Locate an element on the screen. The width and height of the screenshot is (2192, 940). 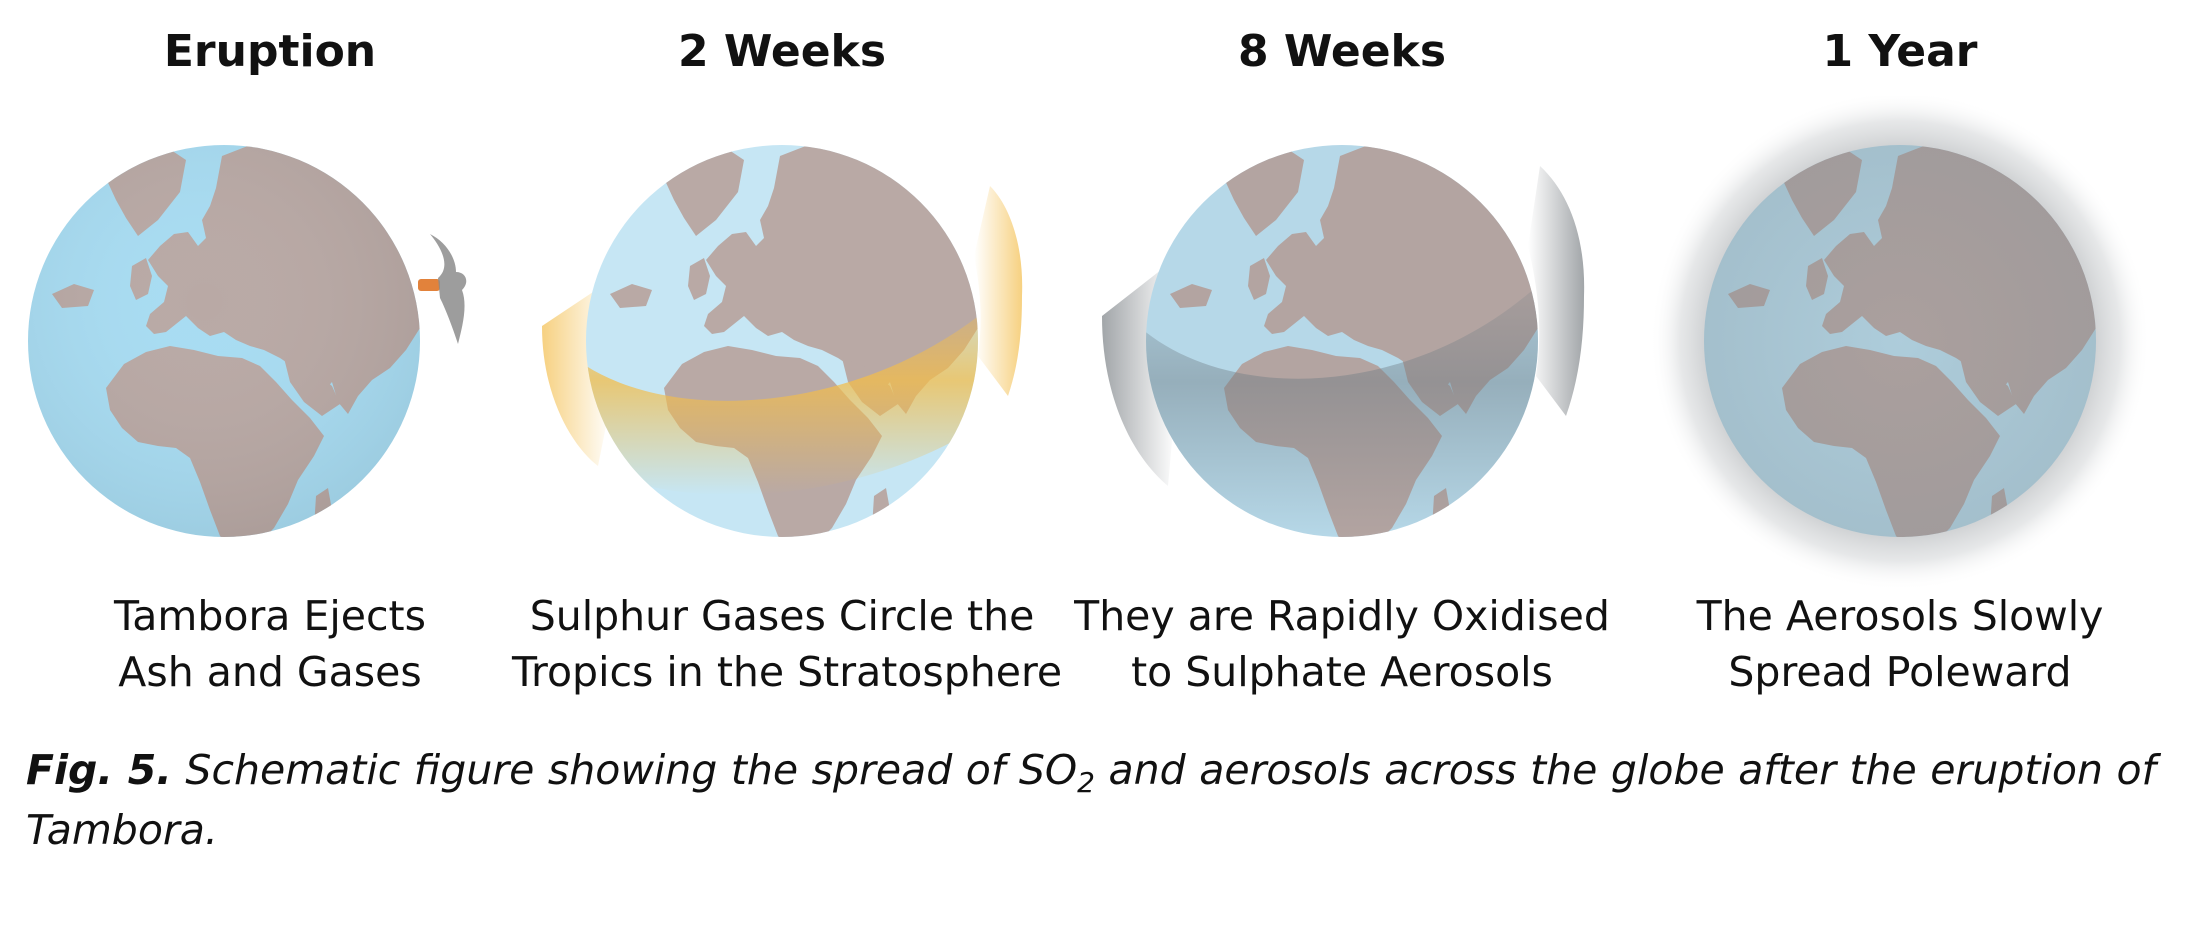
caption-line-1: The Aerosols Slowly is located at coordinates (1900, 616).